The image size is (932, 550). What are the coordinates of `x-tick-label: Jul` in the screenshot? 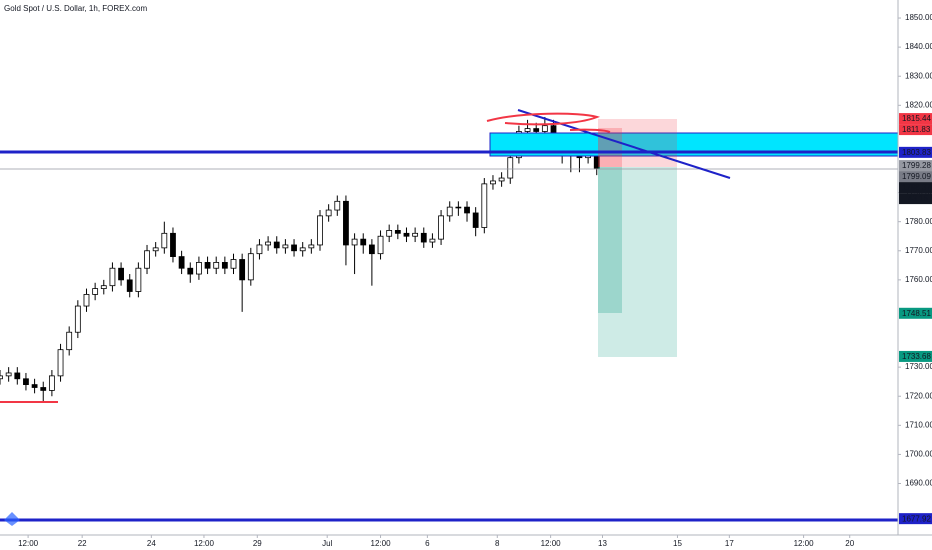 It's located at (327, 543).